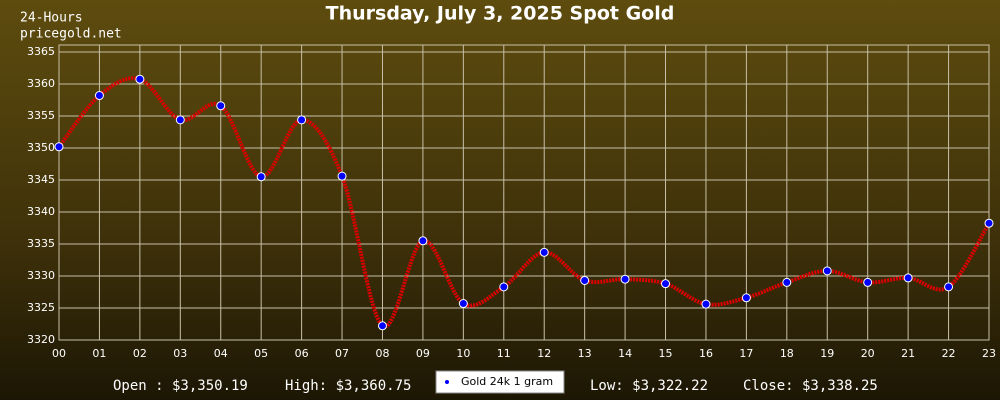 The height and width of the screenshot is (400, 1000). I want to click on y-tick-label: 3350, so click(41, 147).